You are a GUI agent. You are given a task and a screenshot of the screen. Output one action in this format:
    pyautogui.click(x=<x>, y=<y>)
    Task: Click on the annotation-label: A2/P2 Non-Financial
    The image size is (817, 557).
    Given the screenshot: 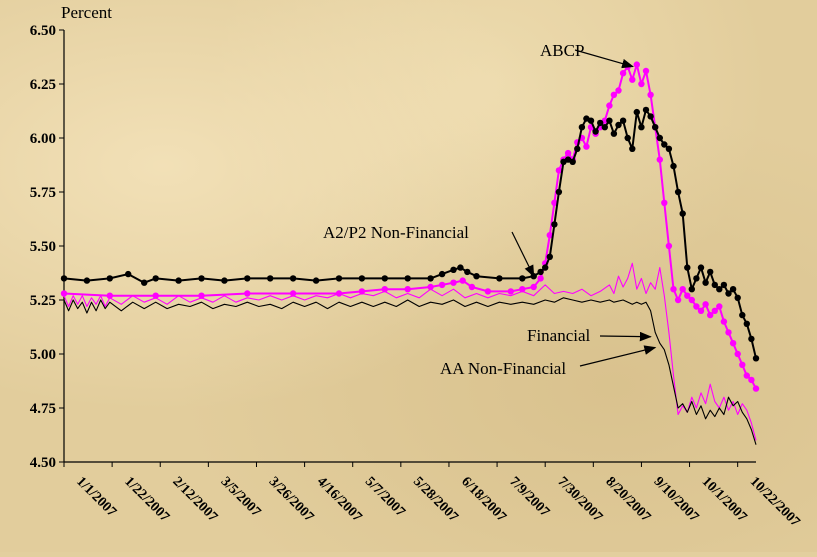 What is the action you would take?
    pyautogui.click(x=396, y=232)
    